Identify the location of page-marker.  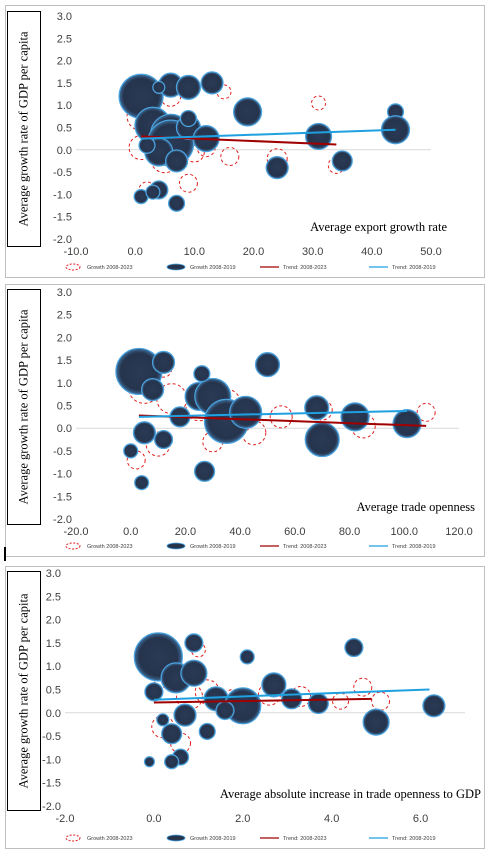
(5, 554).